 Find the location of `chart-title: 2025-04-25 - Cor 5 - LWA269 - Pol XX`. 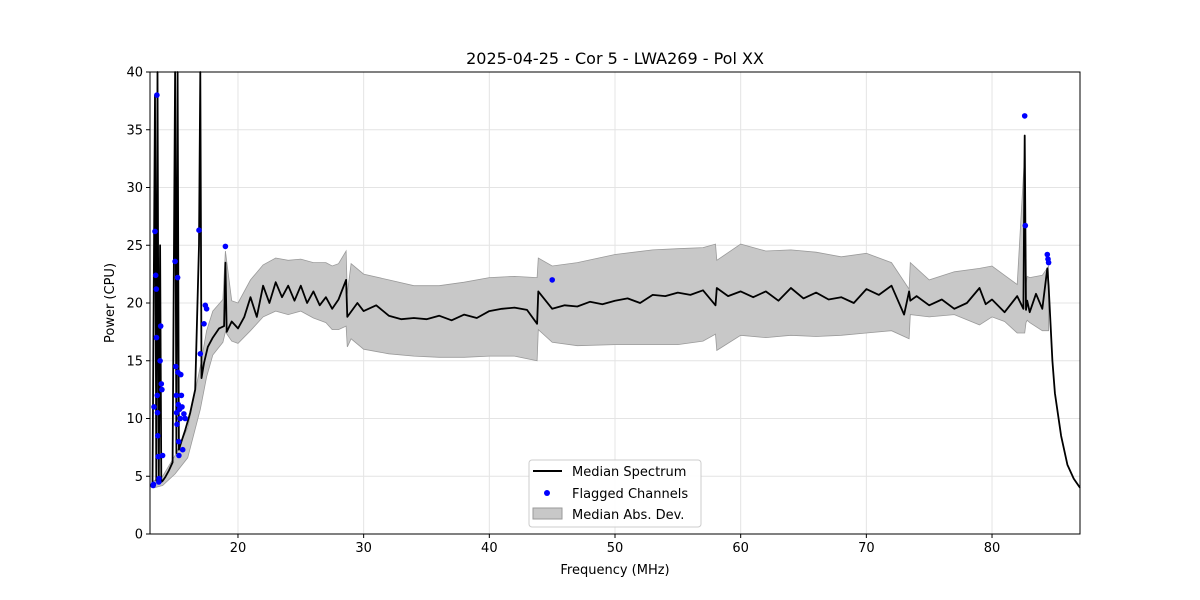

chart-title: 2025-04-25 - Cor 5 - LWA269 - Pol XX is located at coordinates (615, 58).